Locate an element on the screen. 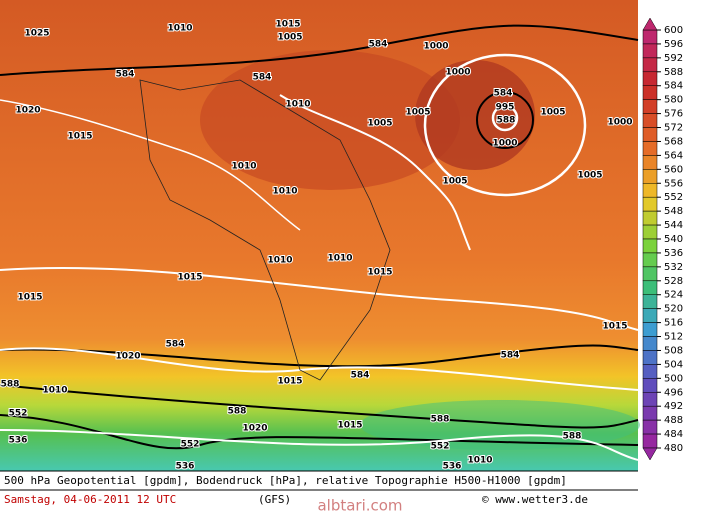  footer is located at coordinates (319, 492).